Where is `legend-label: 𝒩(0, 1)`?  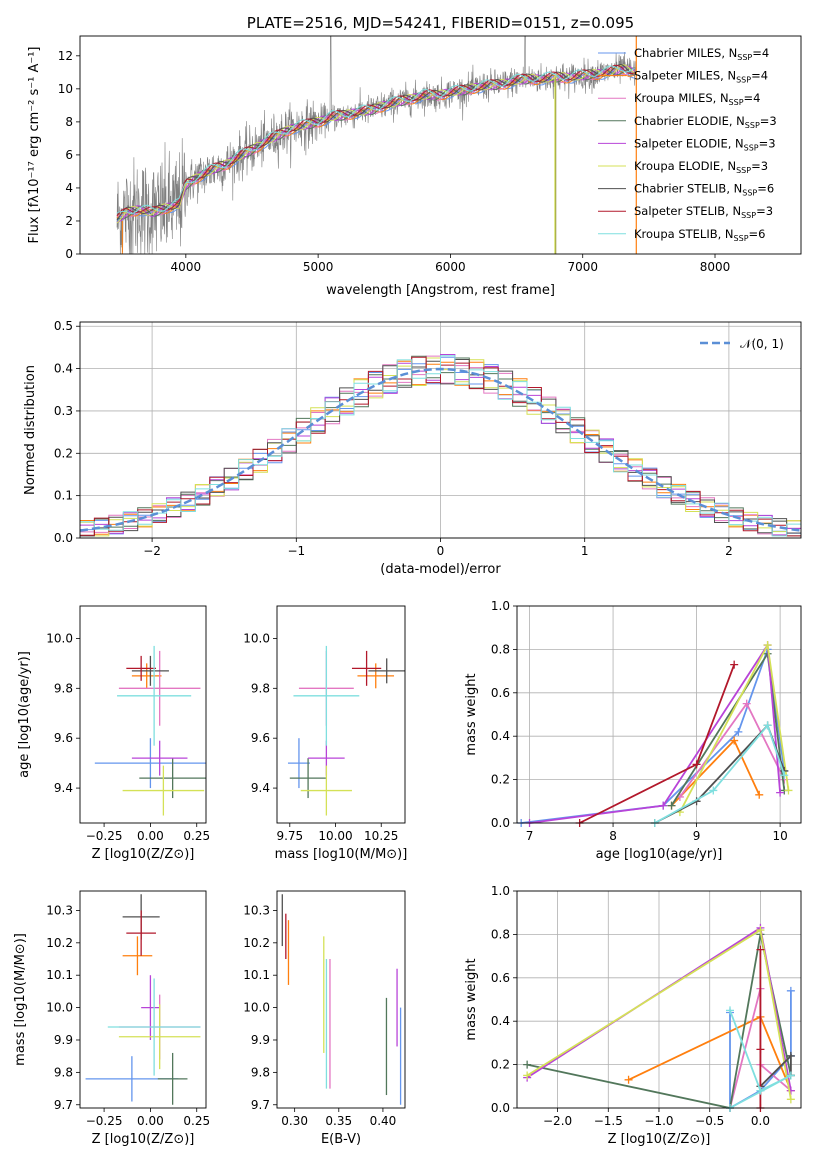 legend-label: 𝒩(0, 1) is located at coordinates (762, 344).